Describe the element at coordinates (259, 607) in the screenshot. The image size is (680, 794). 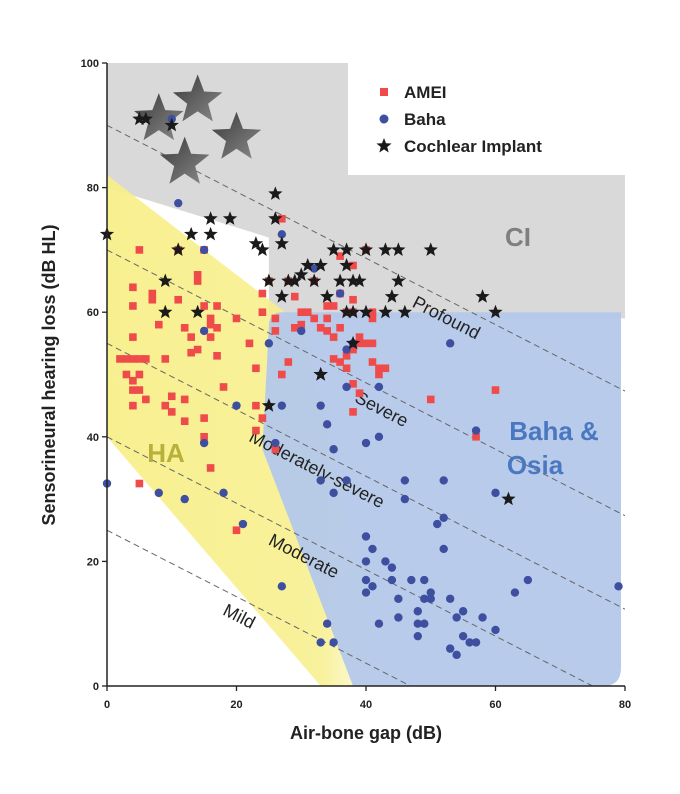
I see `severity-line` at that location.